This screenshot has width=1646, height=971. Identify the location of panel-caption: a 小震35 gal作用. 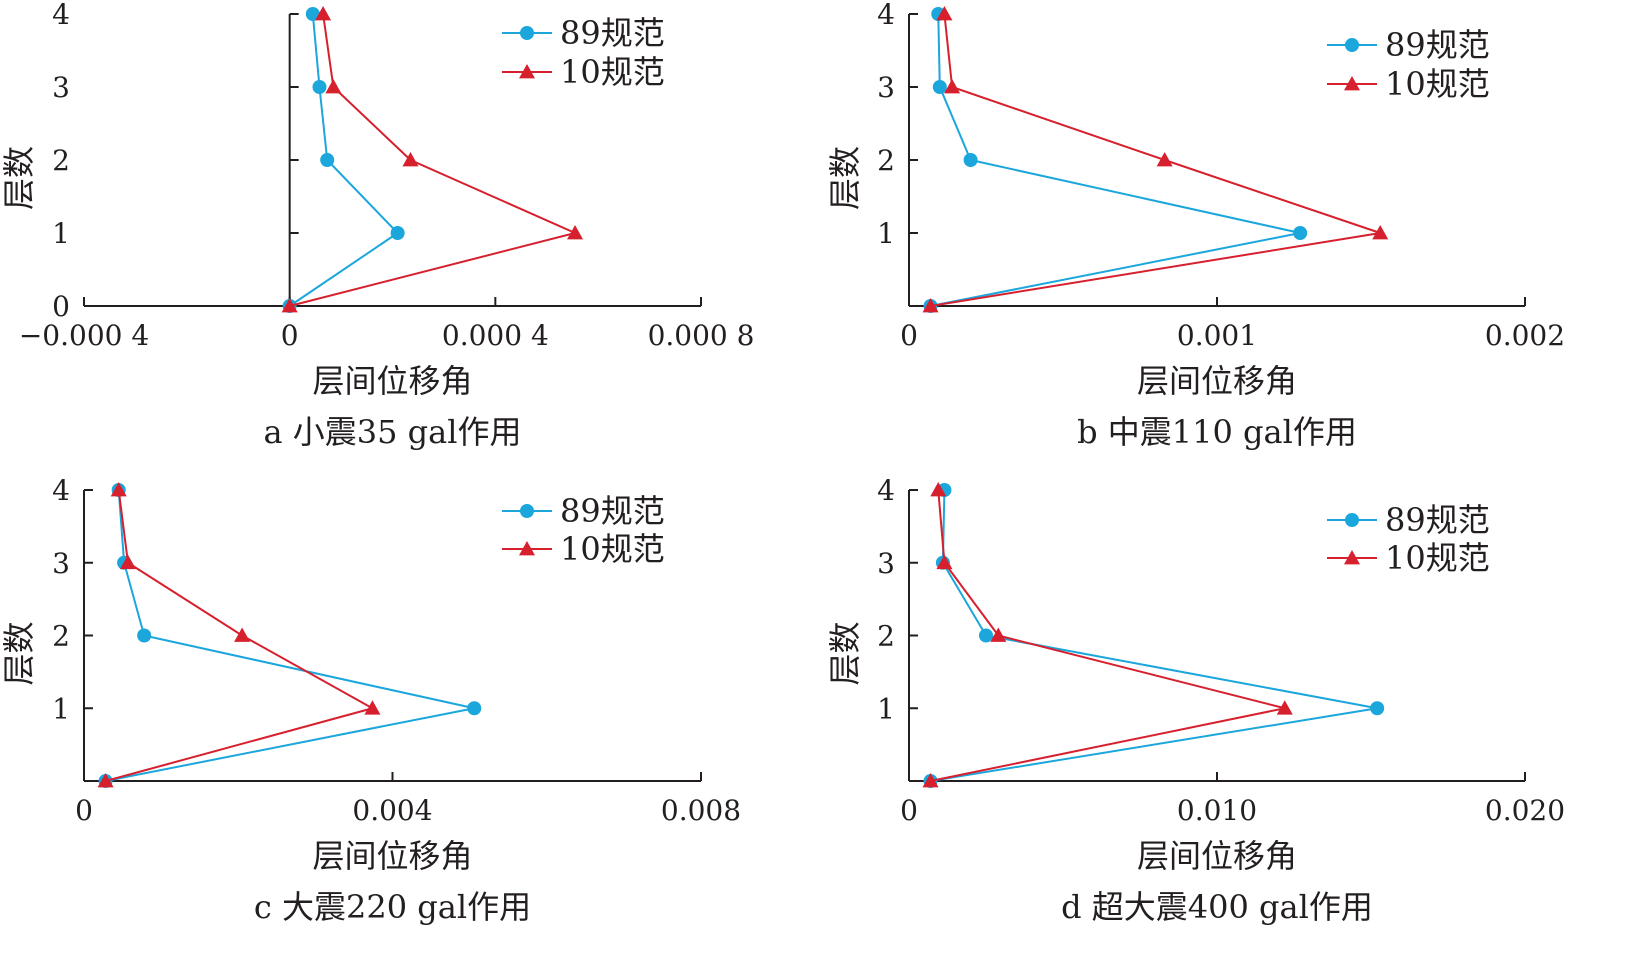
(393, 432).